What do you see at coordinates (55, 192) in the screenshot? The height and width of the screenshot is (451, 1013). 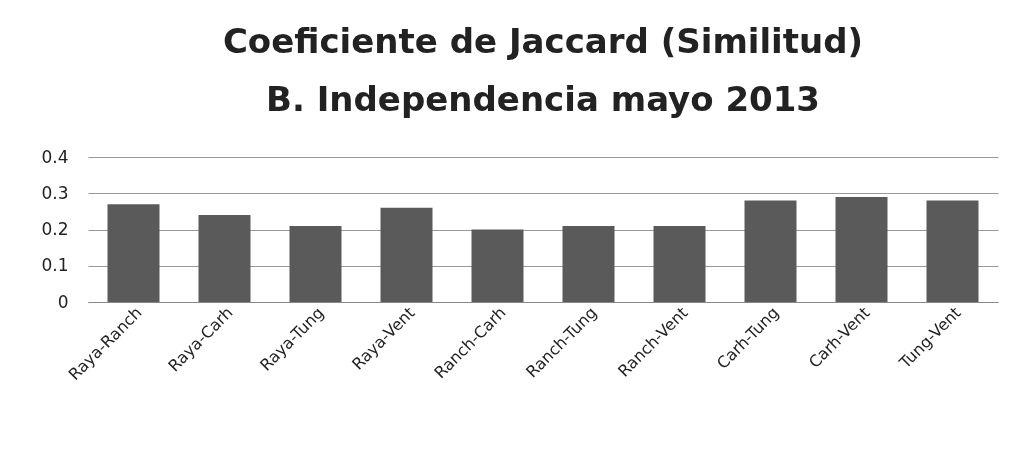 I see `y-tick-label: 0.3` at bounding box center [55, 192].